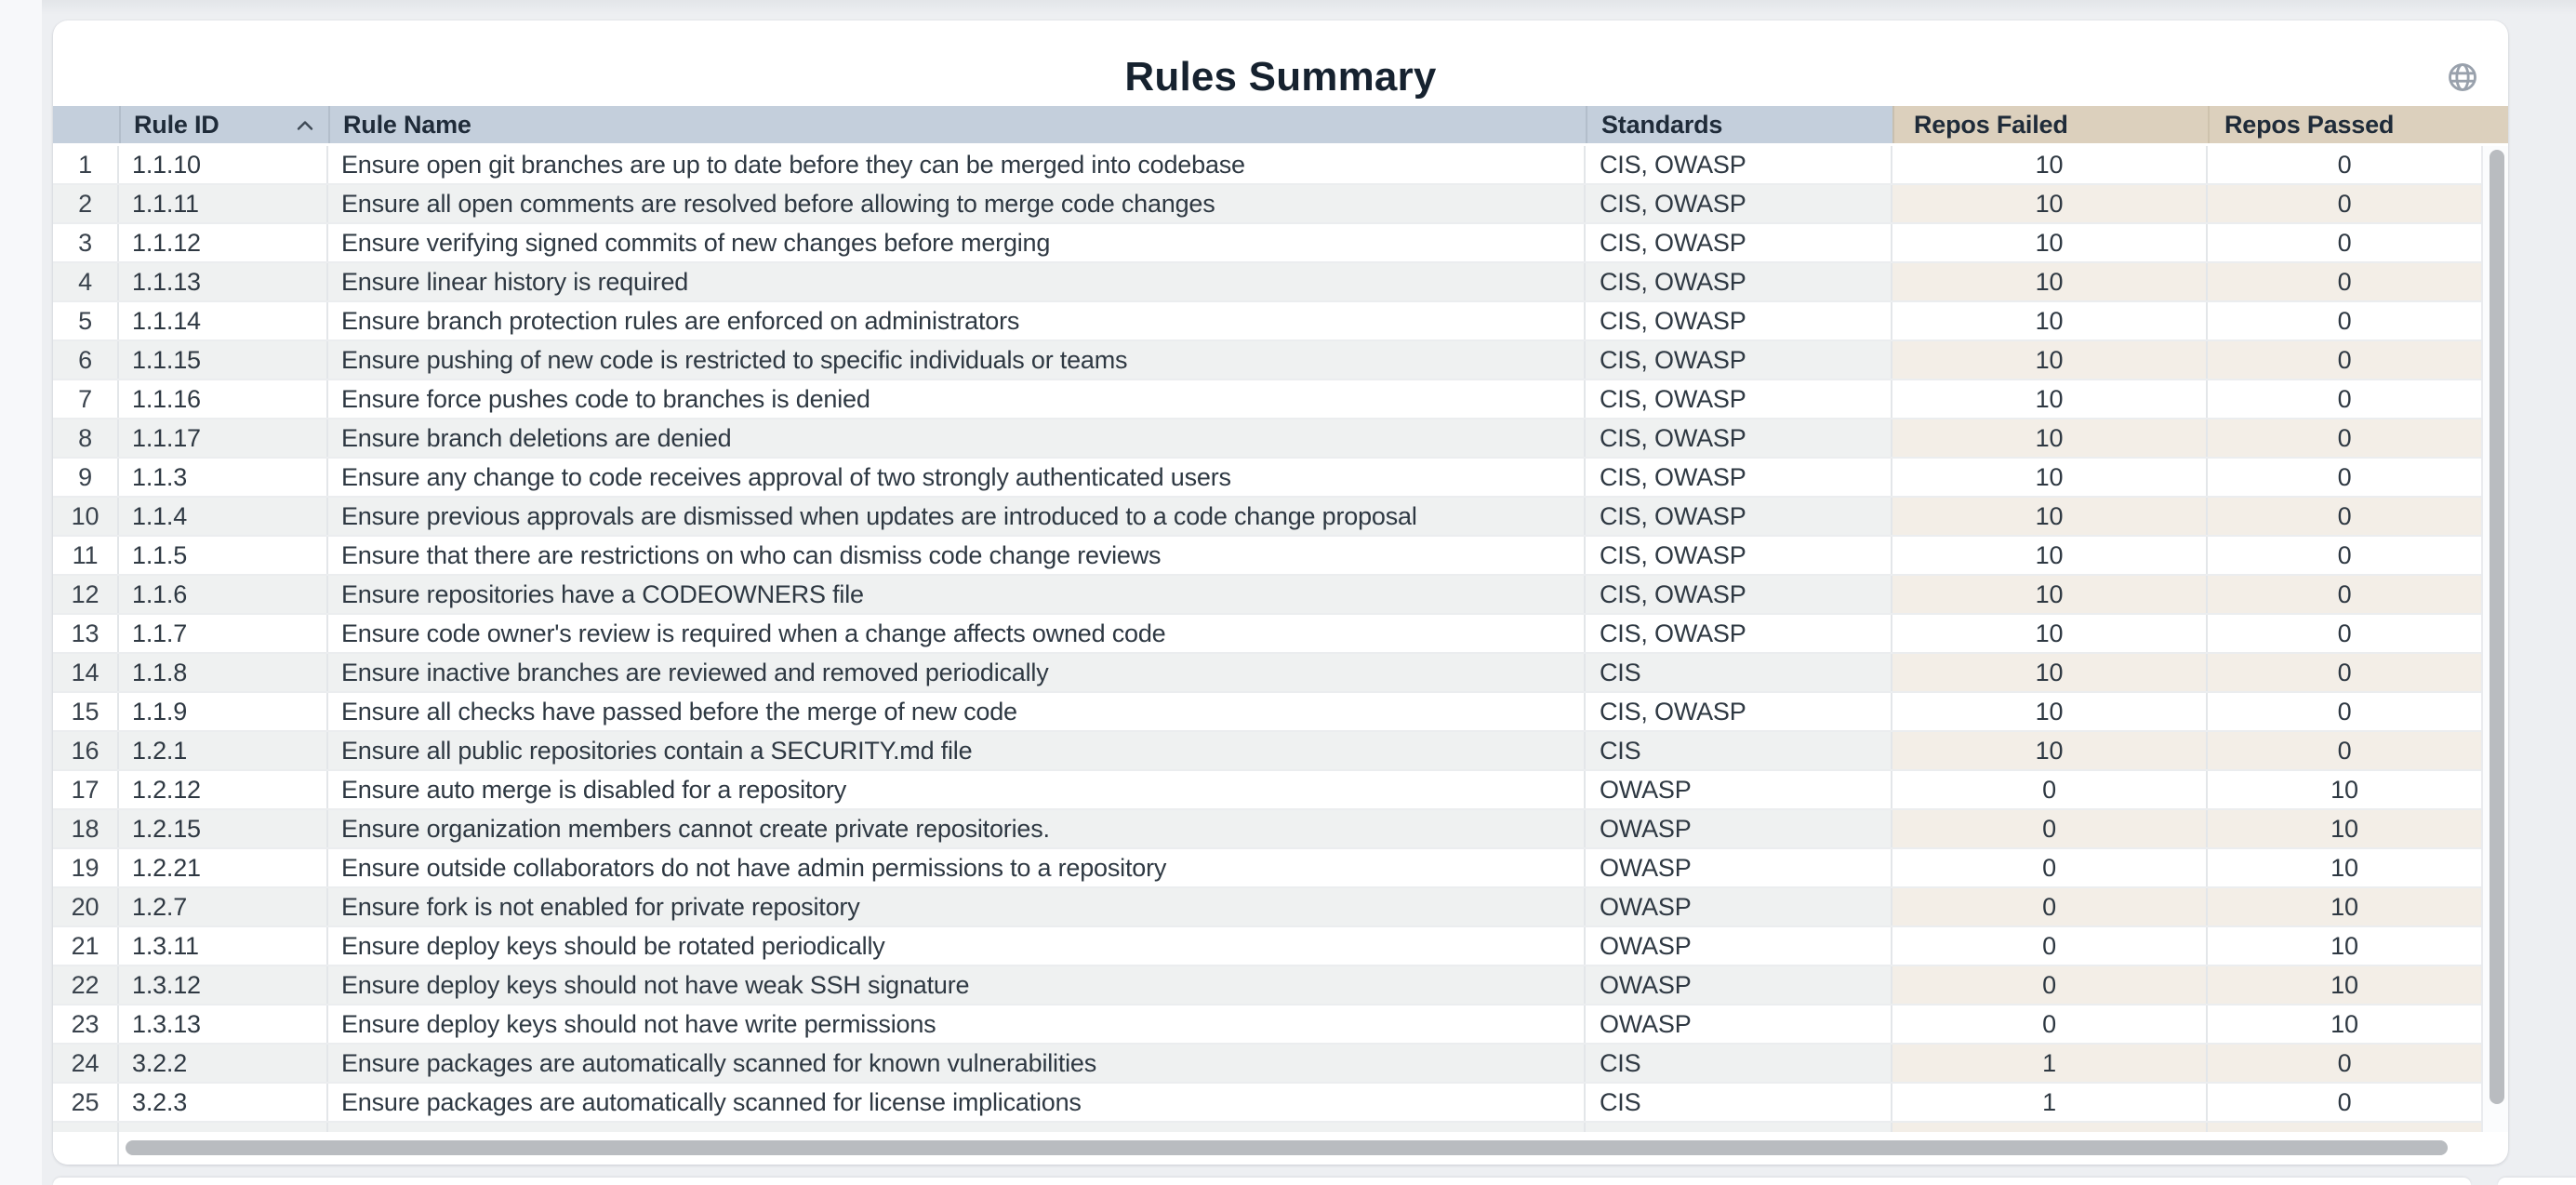 This screenshot has width=2576, height=1185. What do you see at coordinates (2050, 1128) in the screenshot?
I see `cell-repos-failed` at bounding box center [2050, 1128].